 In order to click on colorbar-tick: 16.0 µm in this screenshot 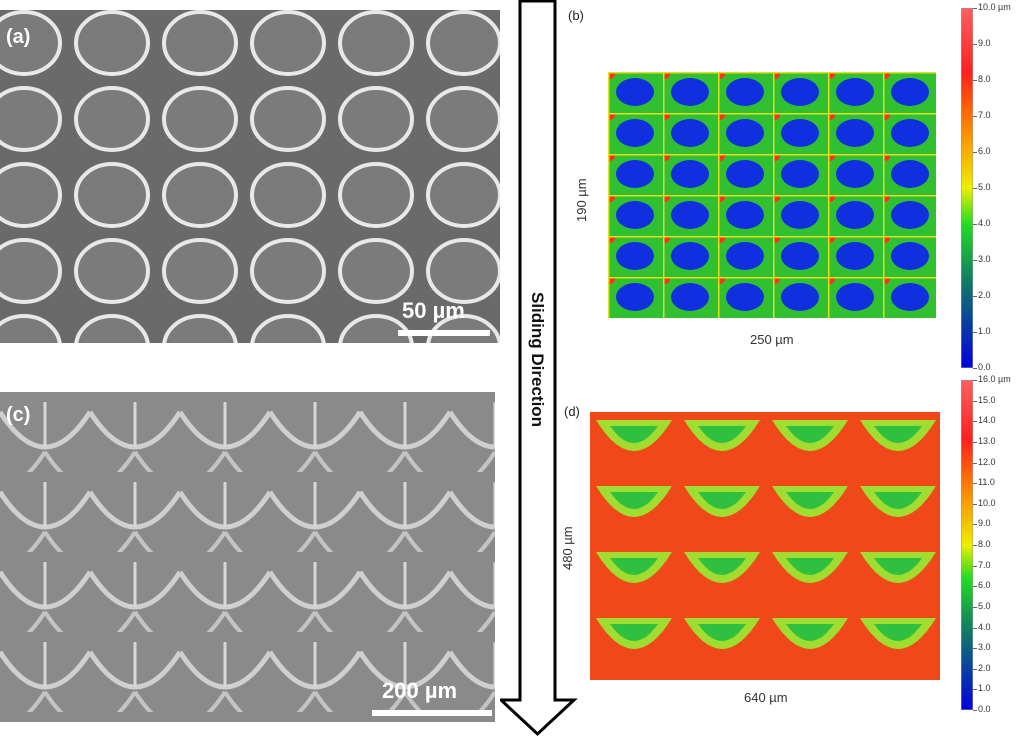, I will do `click(992, 379)`.